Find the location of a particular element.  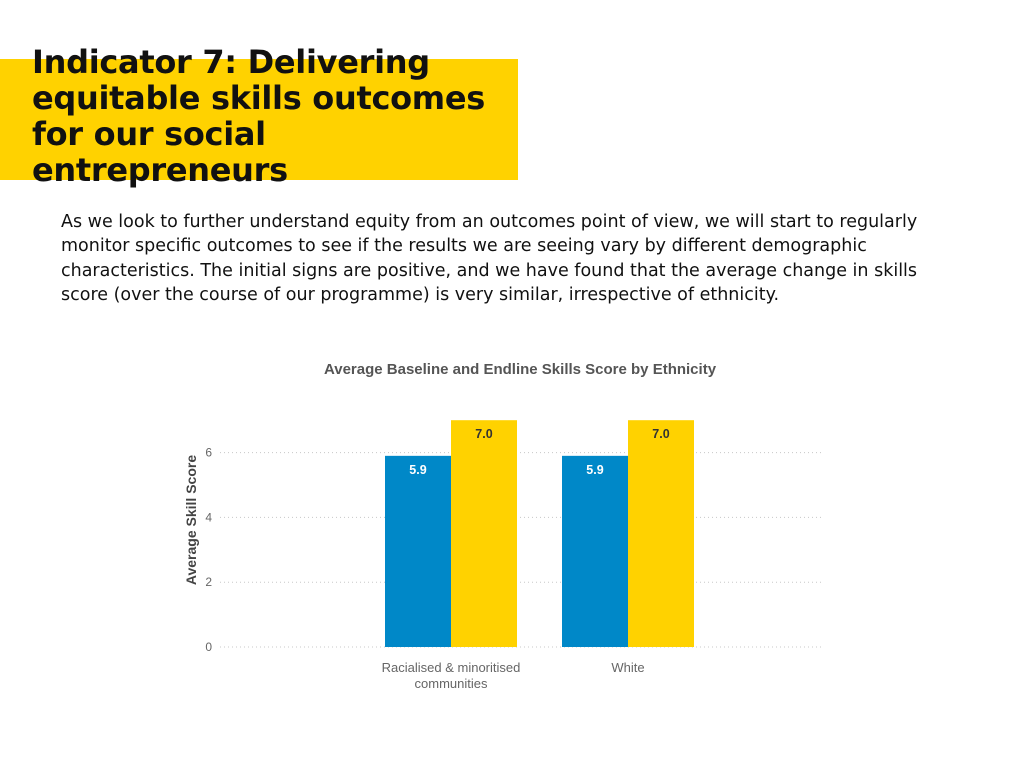

bar-series1-cat0 is located at coordinates (484, 533).